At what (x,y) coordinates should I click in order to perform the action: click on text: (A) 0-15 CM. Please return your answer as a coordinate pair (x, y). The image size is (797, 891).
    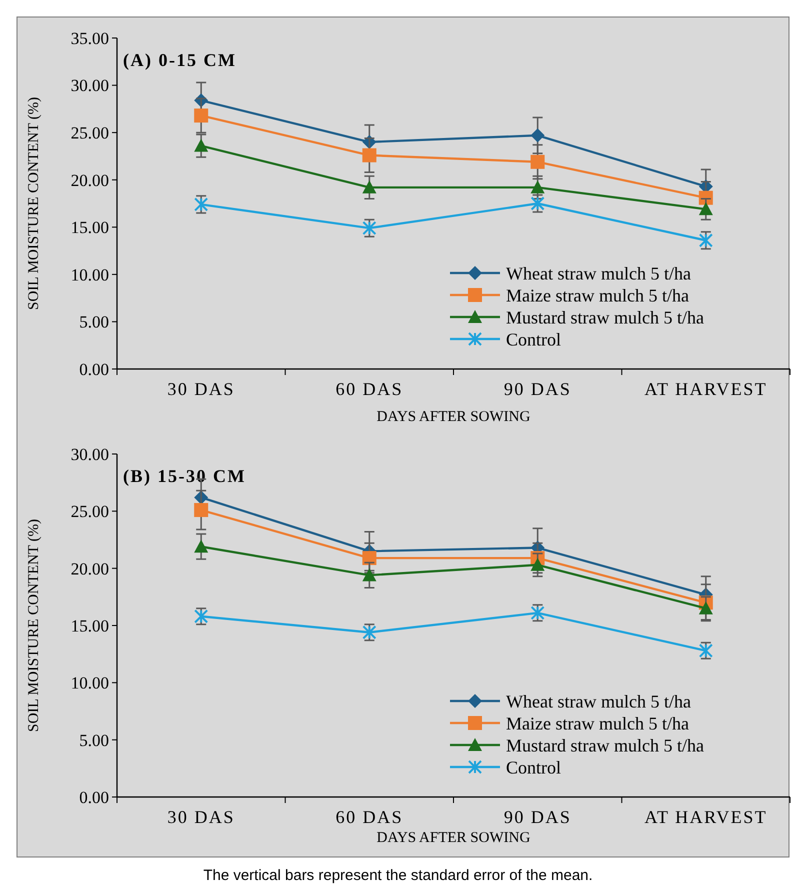
    Looking at the image, I should click on (179, 60).